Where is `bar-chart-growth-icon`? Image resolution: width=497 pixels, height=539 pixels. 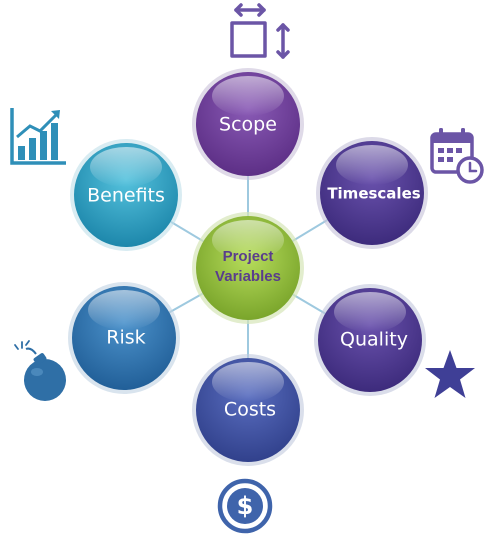 bar-chart-growth-icon is located at coordinates (38, 136).